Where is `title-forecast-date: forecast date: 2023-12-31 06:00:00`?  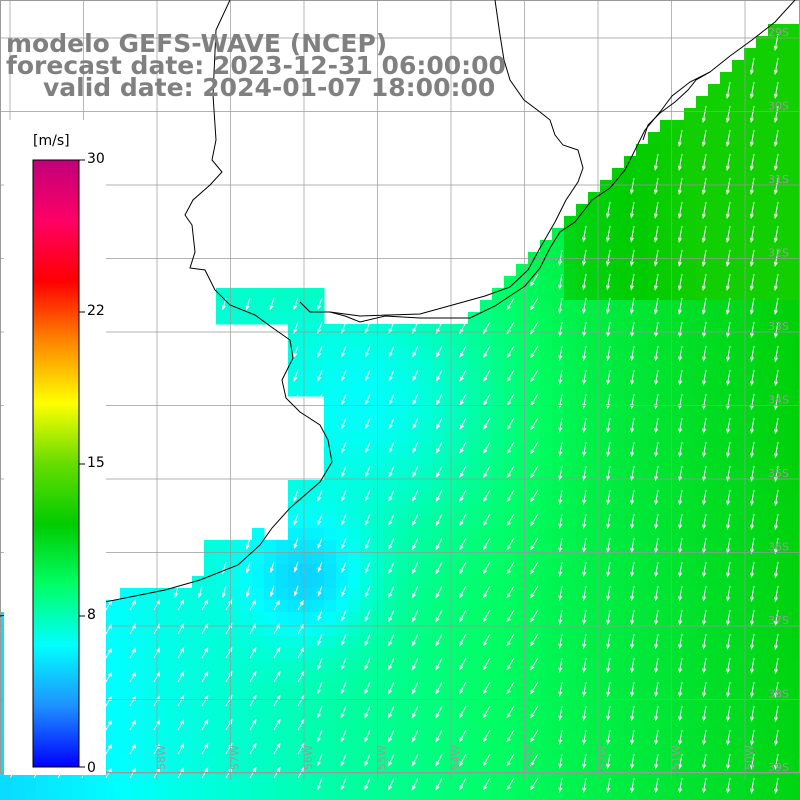
title-forecast-date: forecast date: 2023-12-31 06:00:00 is located at coordinates (256, 65).